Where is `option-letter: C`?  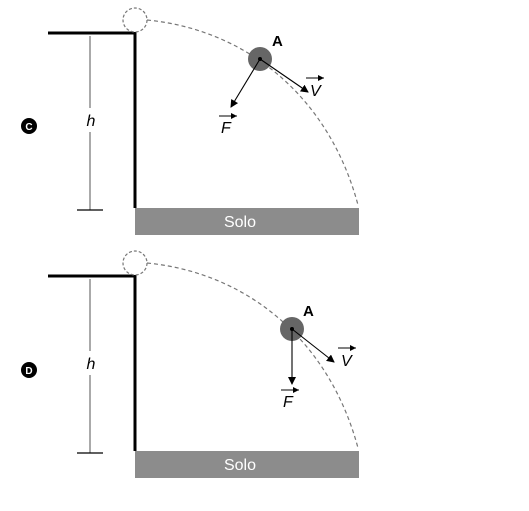 option-letter: C is located at coordinates (28, 127).